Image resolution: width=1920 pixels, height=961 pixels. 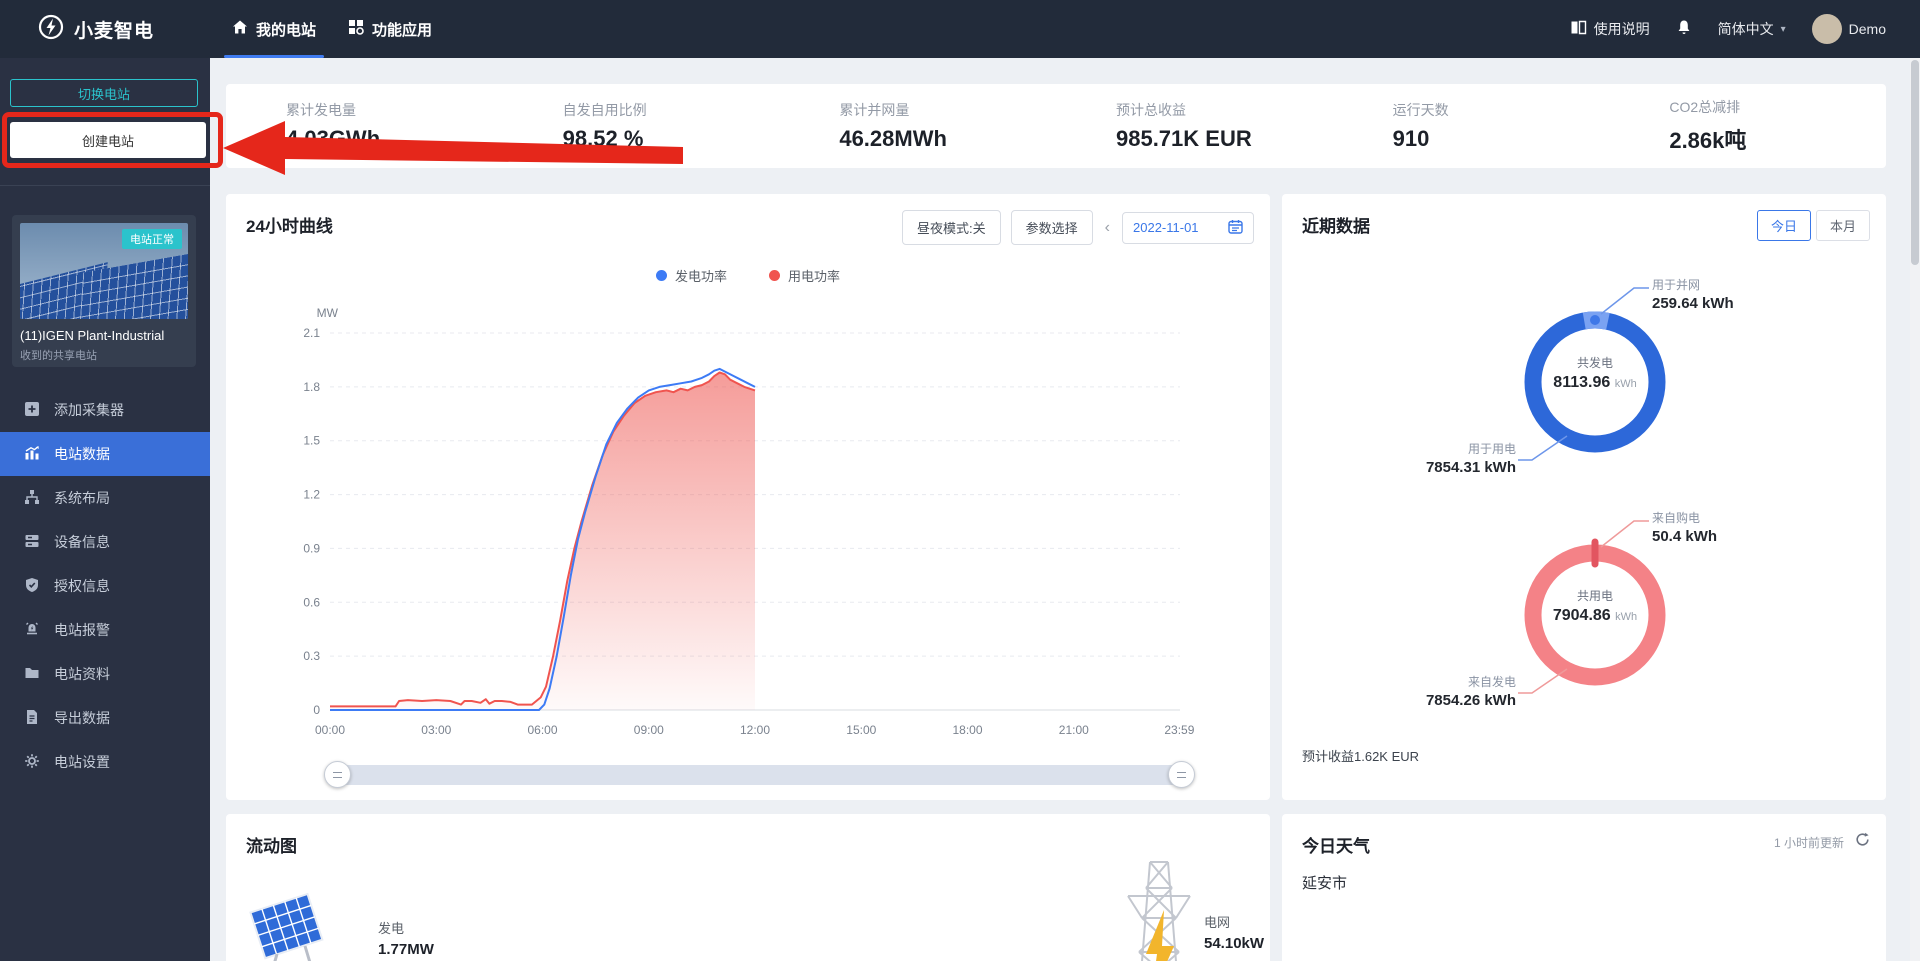 What do you see at coordinates (406, 939) in the screenshot?
I see `generation-node: 发电 1.77MW` at bounding box center [406, 939].